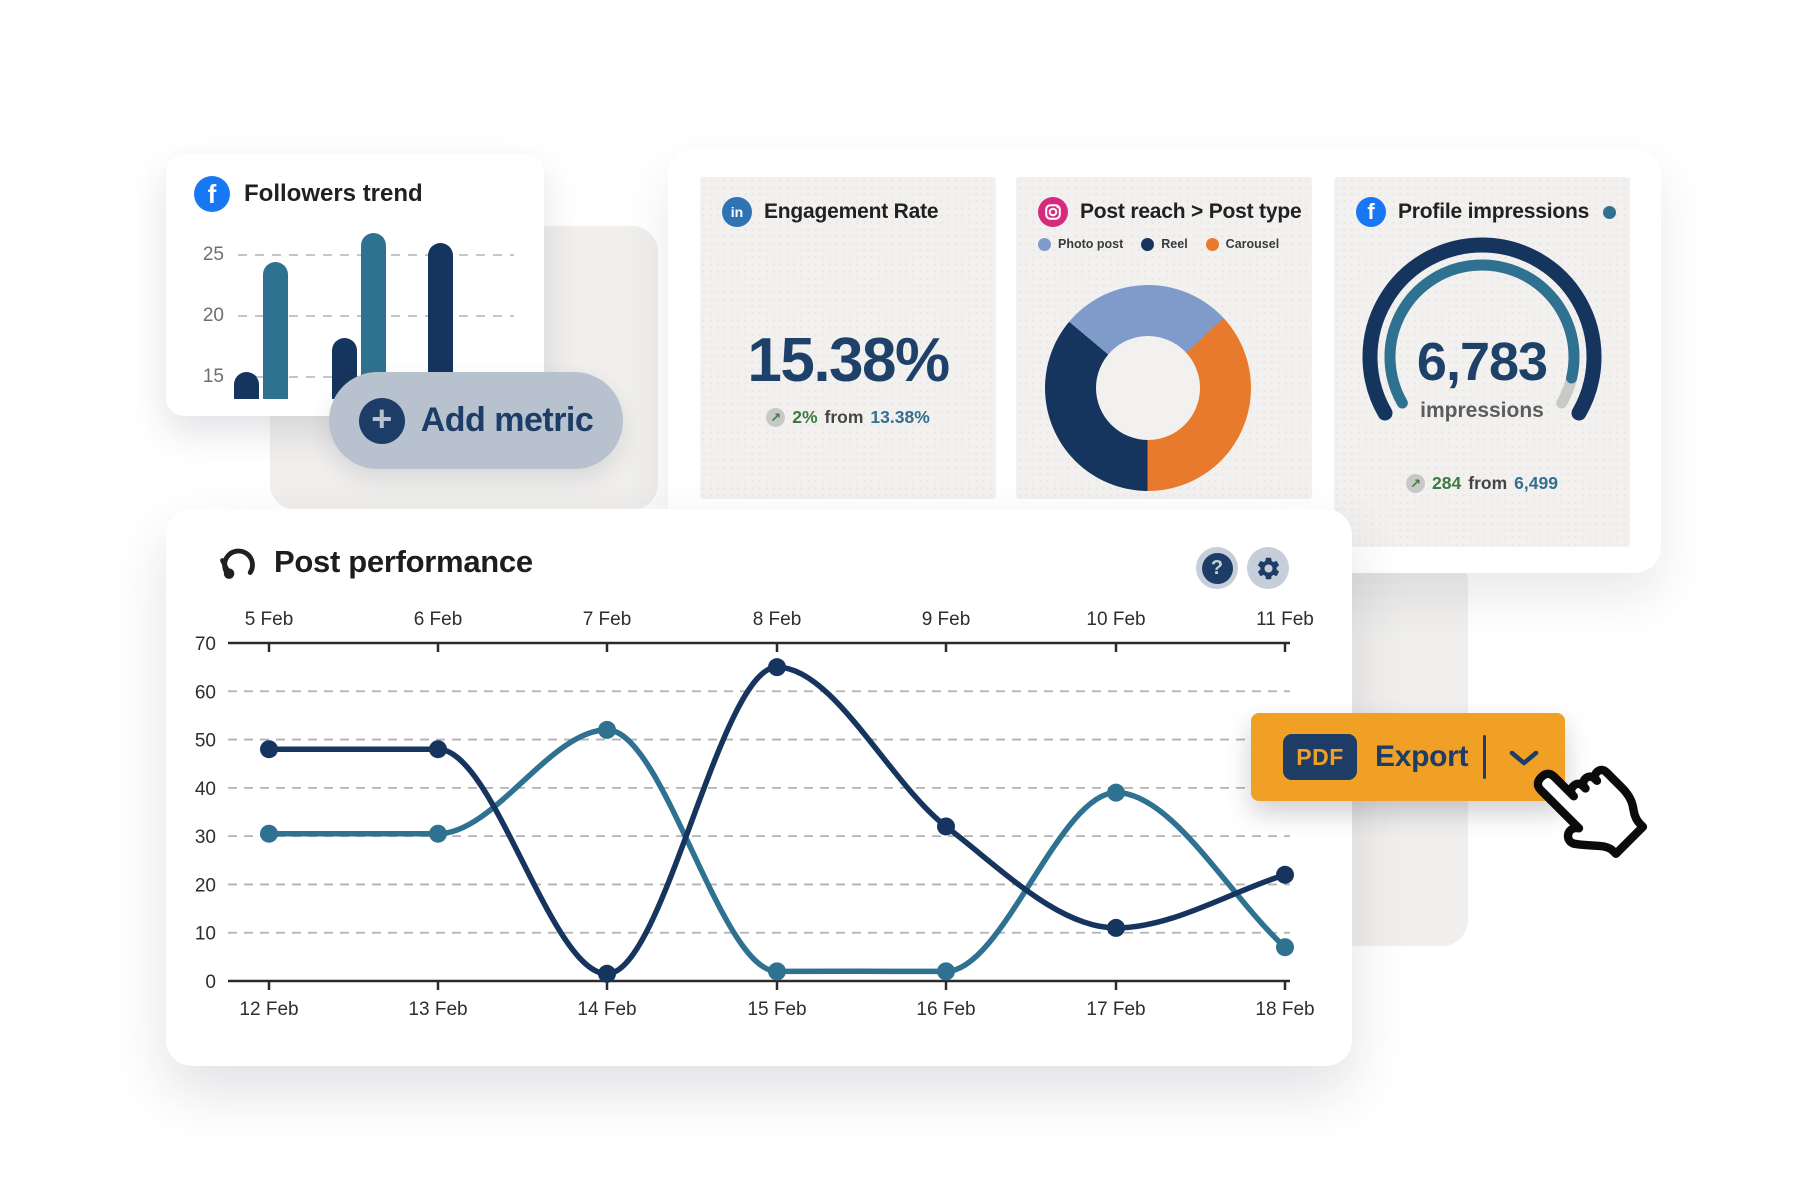  What do you see at coordinates (205, 789) in the screenshot?
I see `y-axis-label: 40` at bounding box center [205, 789].